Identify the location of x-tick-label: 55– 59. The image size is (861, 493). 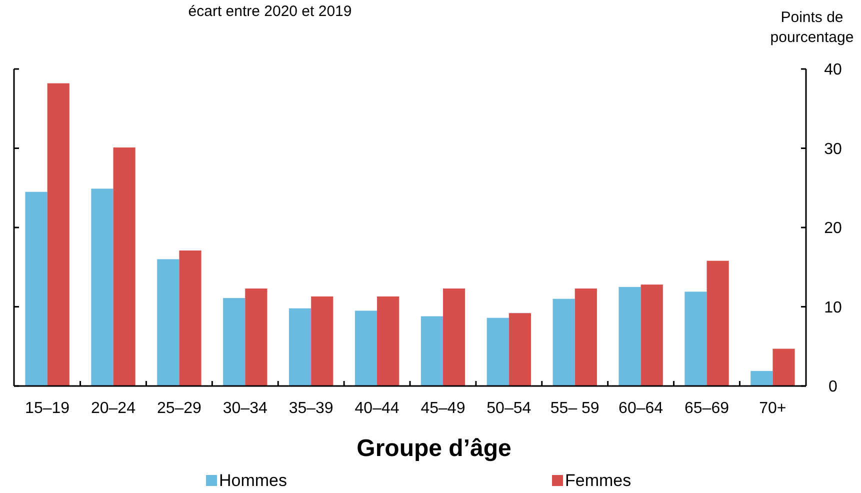
(575, 408).